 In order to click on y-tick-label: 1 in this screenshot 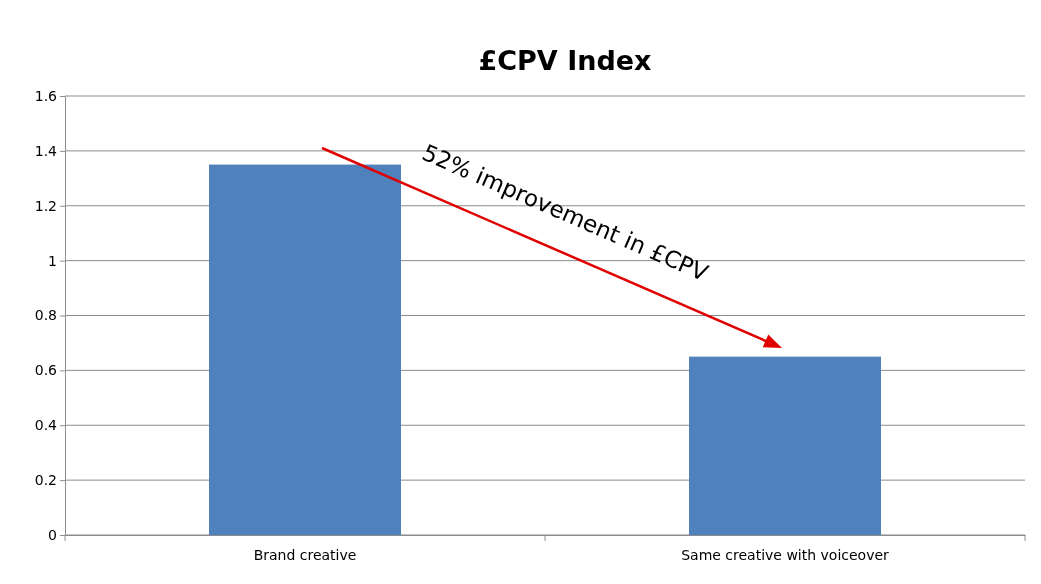, I will do `click(52, 260)`.